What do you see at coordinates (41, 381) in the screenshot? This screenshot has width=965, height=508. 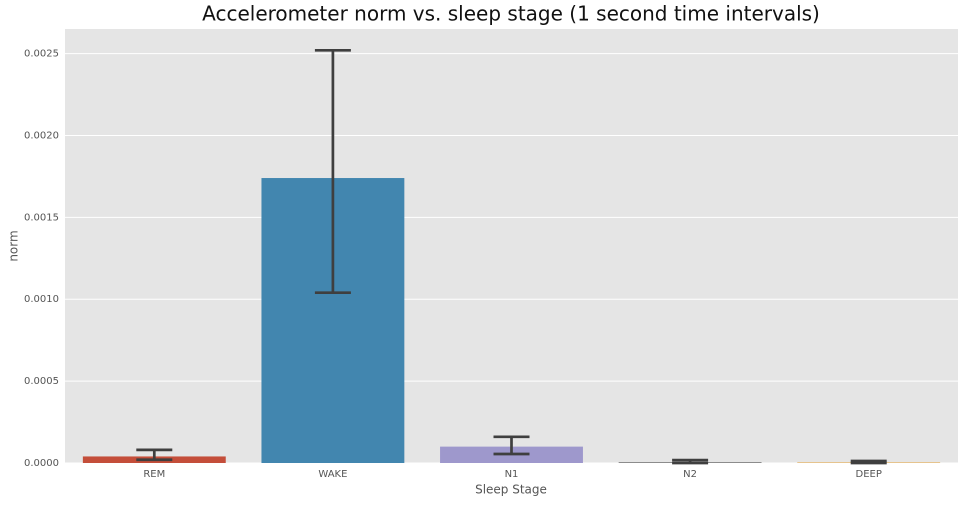 I see `y-tick-label: 0.0005` at bounding box center [41, 381].